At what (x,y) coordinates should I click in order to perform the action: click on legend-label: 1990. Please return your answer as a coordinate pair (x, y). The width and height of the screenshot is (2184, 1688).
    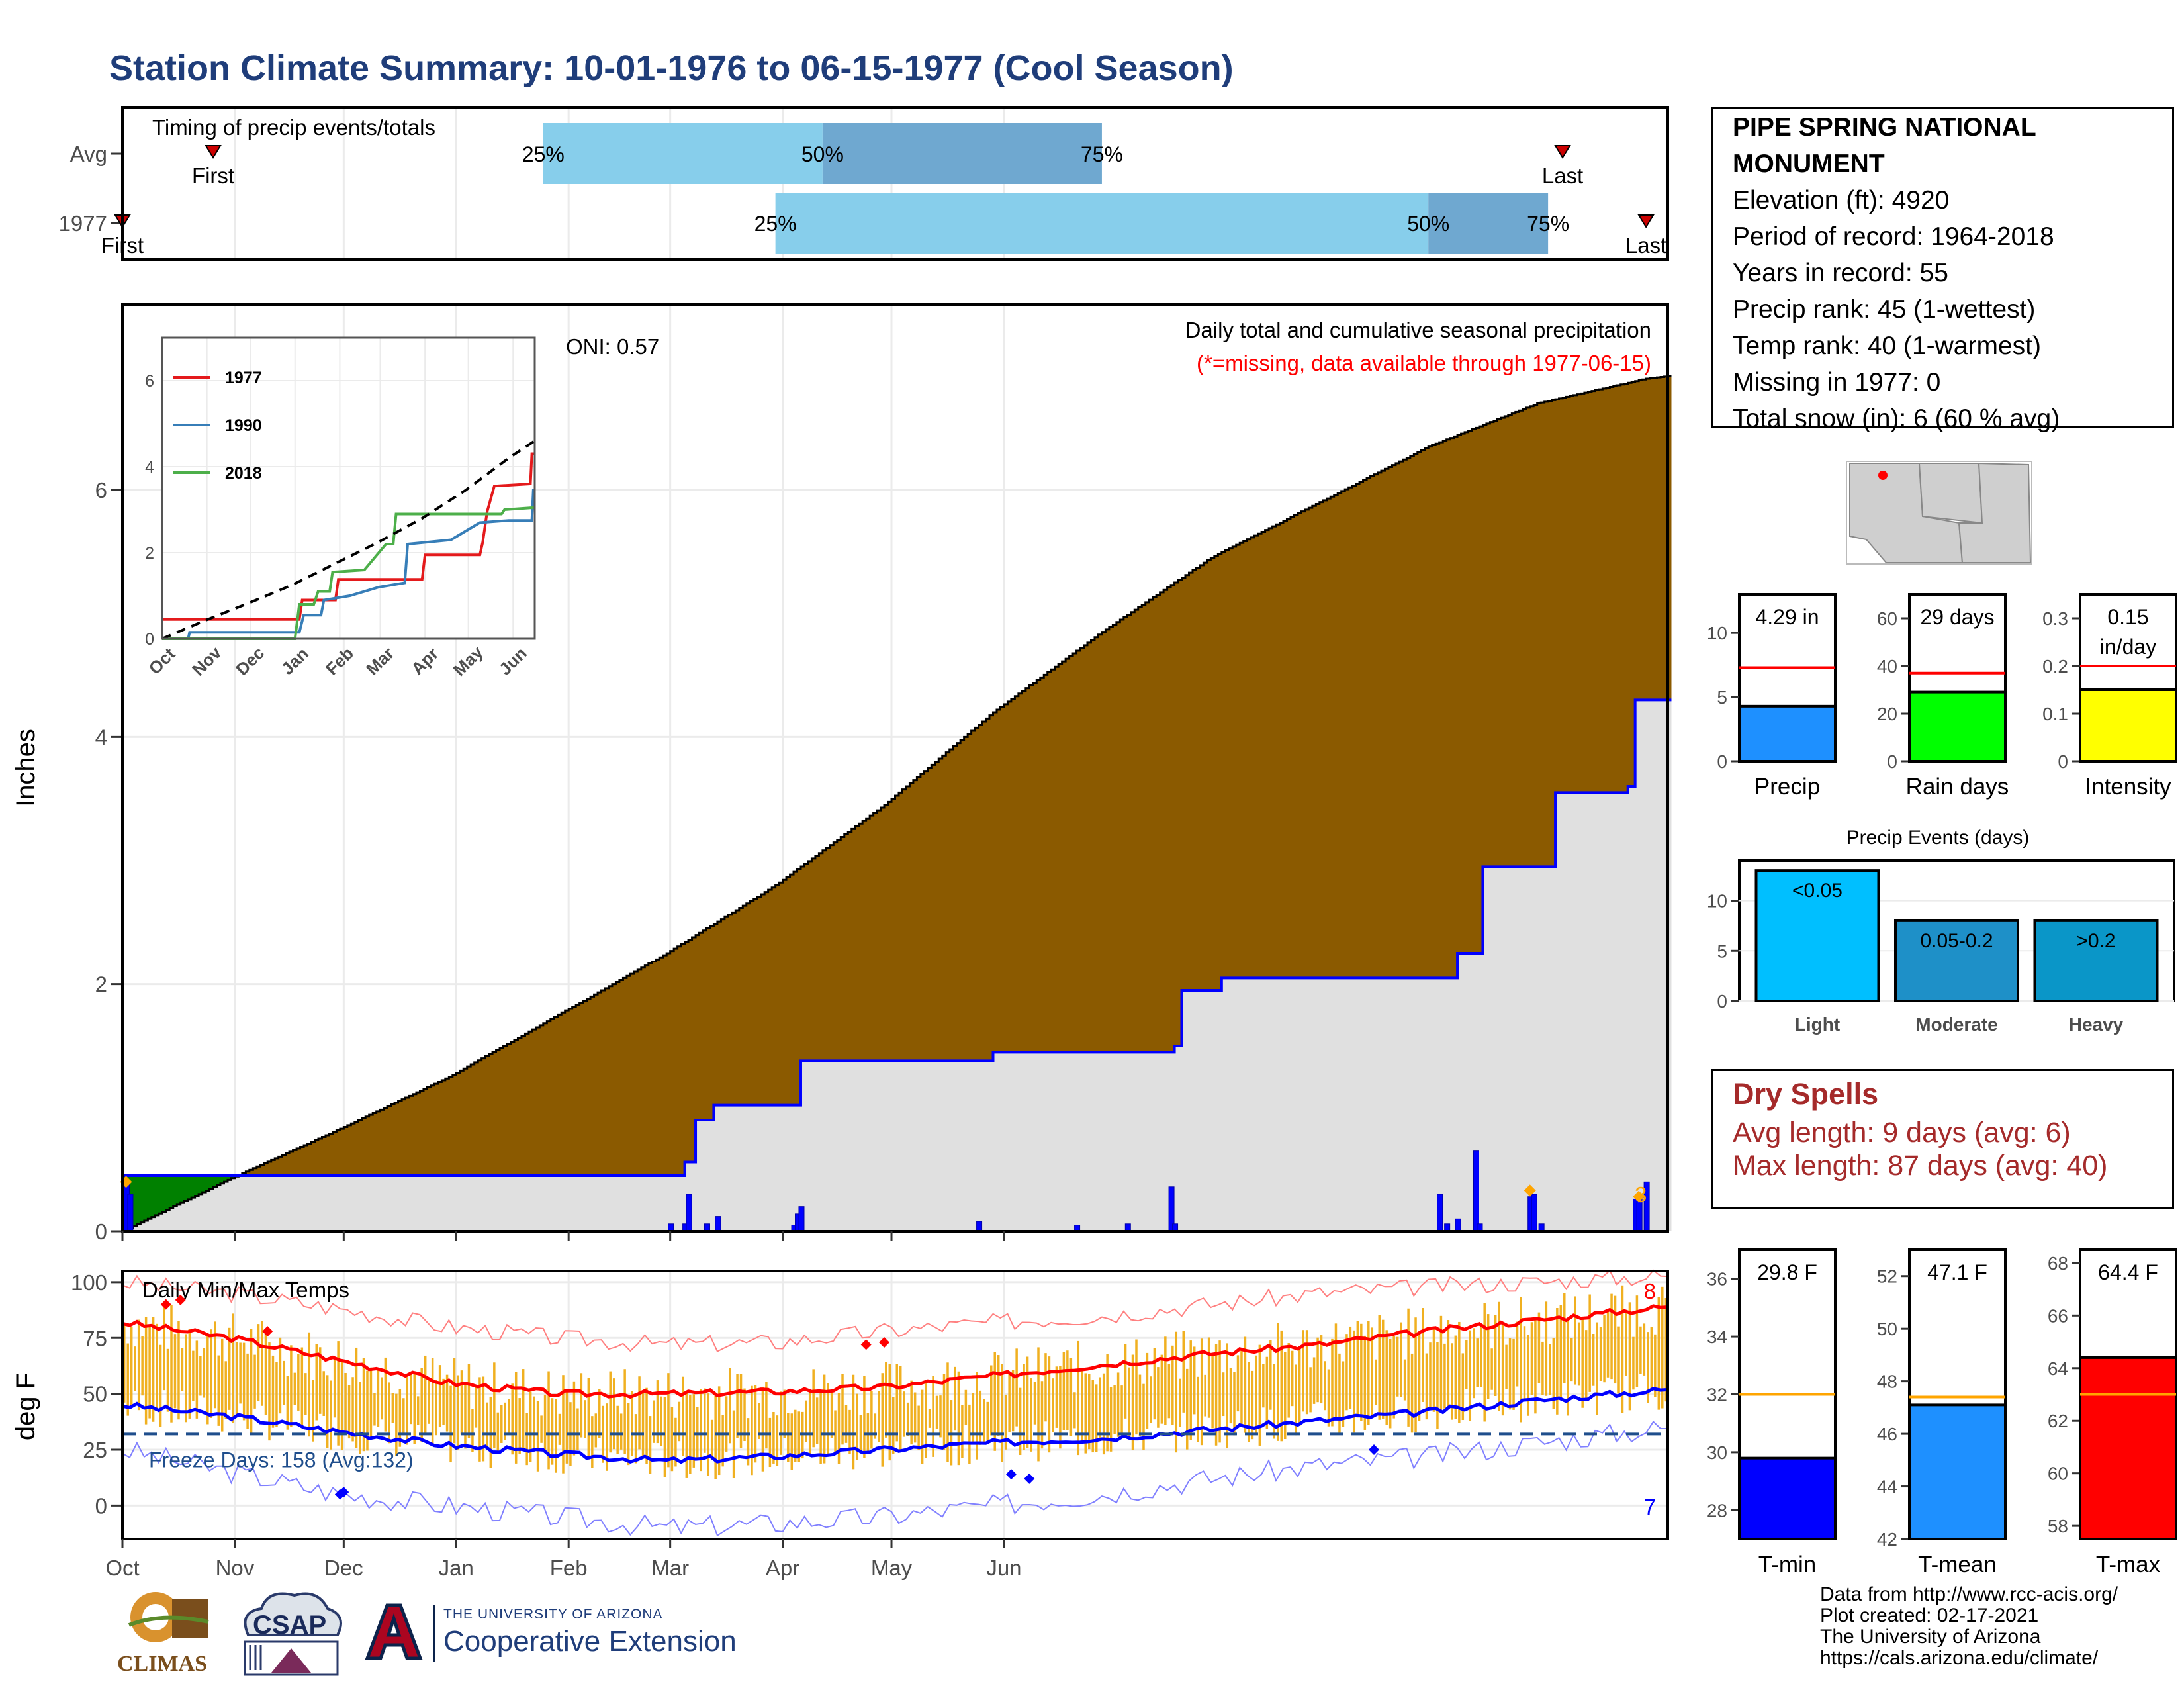
    Looking at the image, I should click on (244, 425).